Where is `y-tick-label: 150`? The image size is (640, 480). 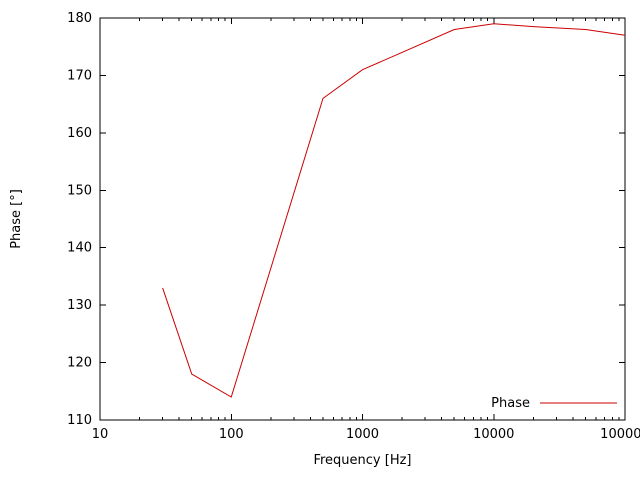 y-tick-label: 150 is located at coordinates (79, 190).